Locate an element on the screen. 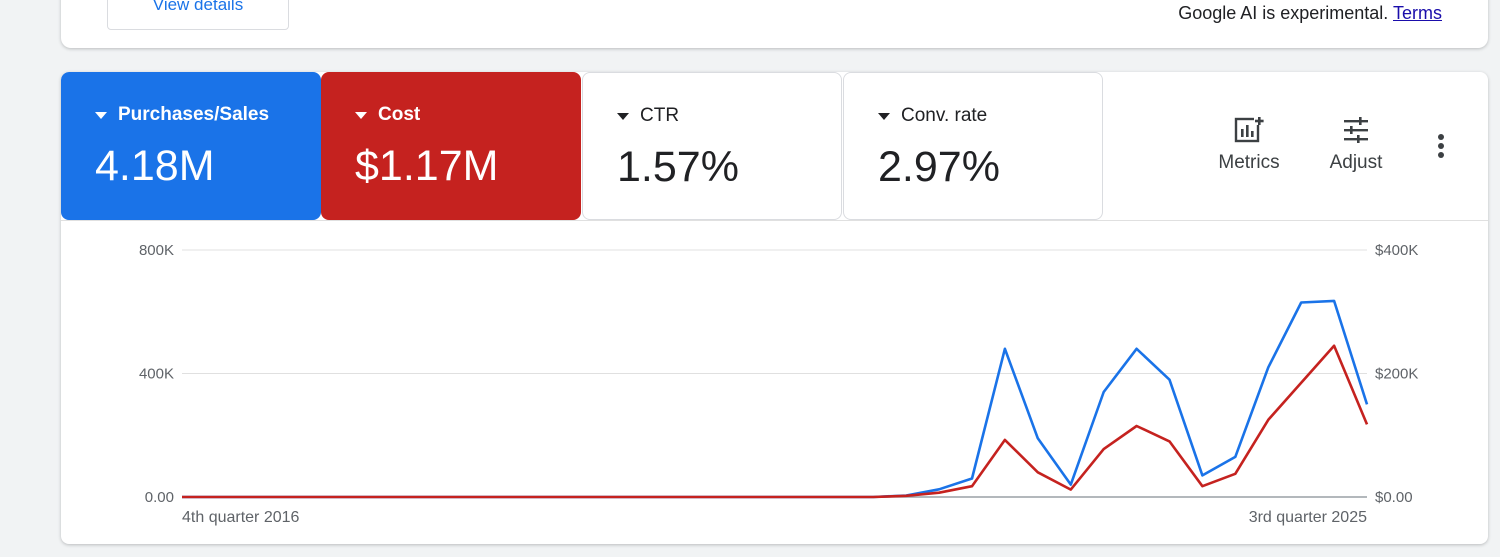  scorecard-purchases-sales: Purchases/Sales 4.18M is located at coordinates (191, 146).